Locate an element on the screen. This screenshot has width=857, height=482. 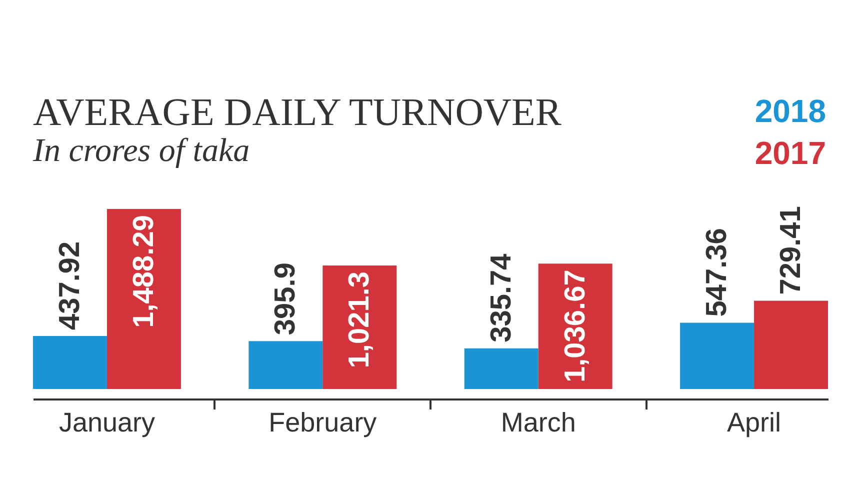
text: 2018 is located at coordinates (790, 111).